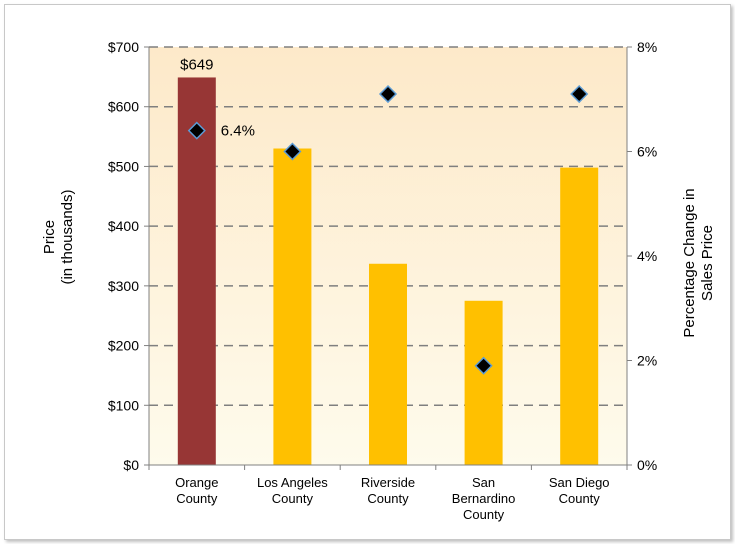 This screenshot has width=735, height=544. What do you see at coordinates (388, 490) in the screenshot?
I see `x-tick-label: Riverside County` at bounding box center [388, 490].